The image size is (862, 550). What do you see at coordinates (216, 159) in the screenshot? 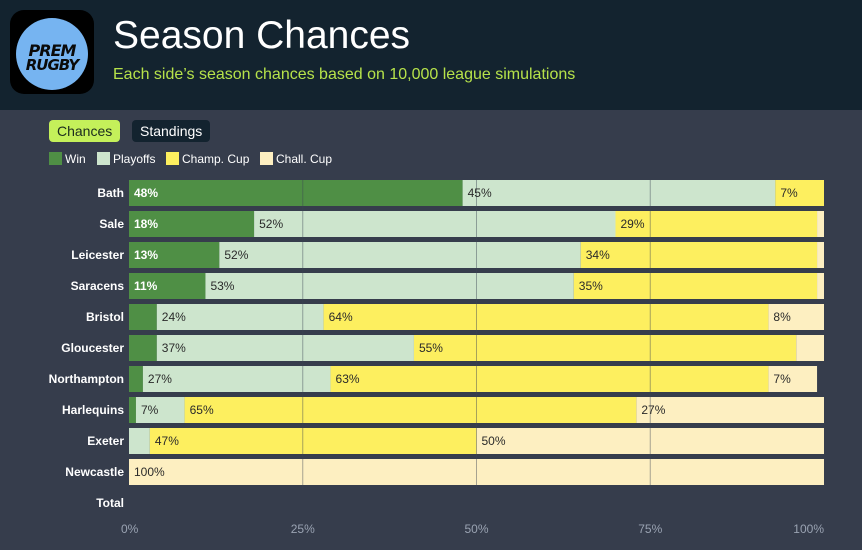
I see `legend-label-champ-cup: Champ. Cup` at bounding box center [216, 159].